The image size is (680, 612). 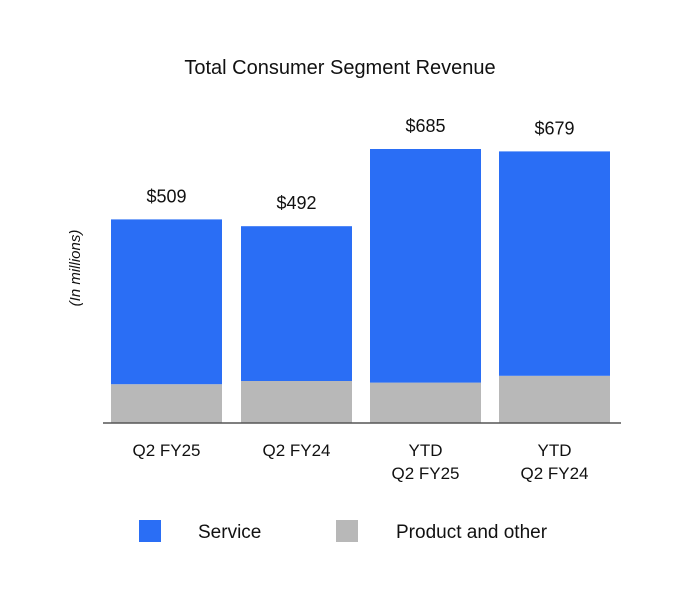 What do you see at coordinates (472, 532) in the screenshot?
I see `legend-label: Product and other` at bounding box center [472, 532].